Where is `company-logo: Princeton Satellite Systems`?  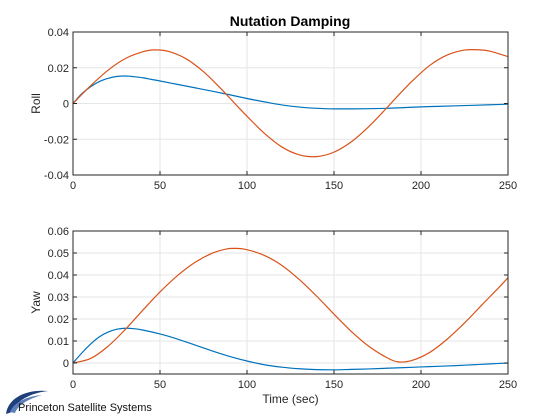 company-logo: Princeton Satellite Systems is located at coordinates (79, 402).